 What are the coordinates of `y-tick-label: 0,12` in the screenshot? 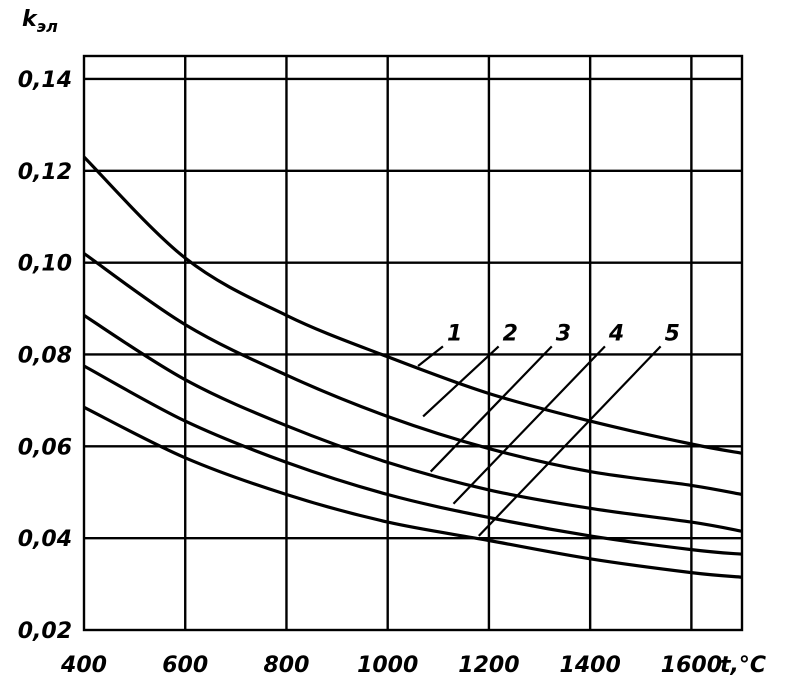 It's located at (45, 172).